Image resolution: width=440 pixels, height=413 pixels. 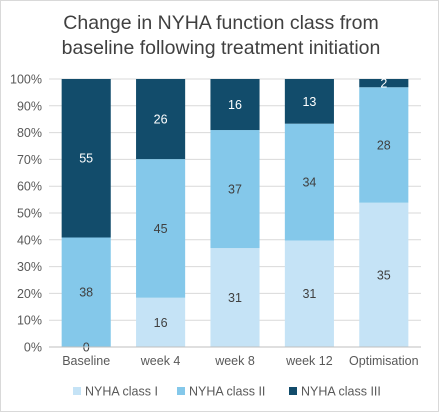 What do you see at coordinates (341, 392) in the screenshot?
I see `legend-label: NYHA class III` at bounding box center [341, 392].